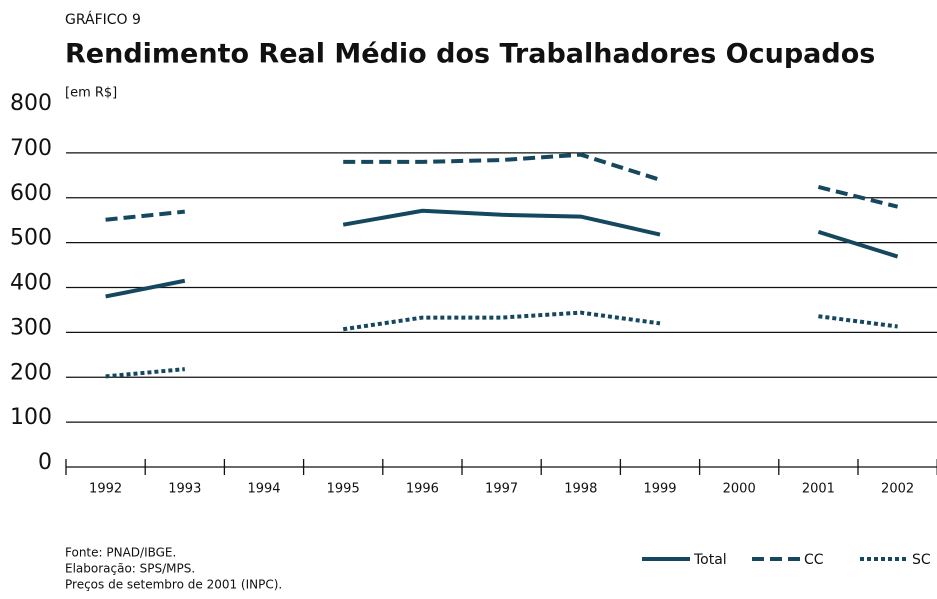 This screenshot has width=937, height=599. Describe the element at coordinates (814, 560) in the screenshot. I see `legend-label: CC` at that location.